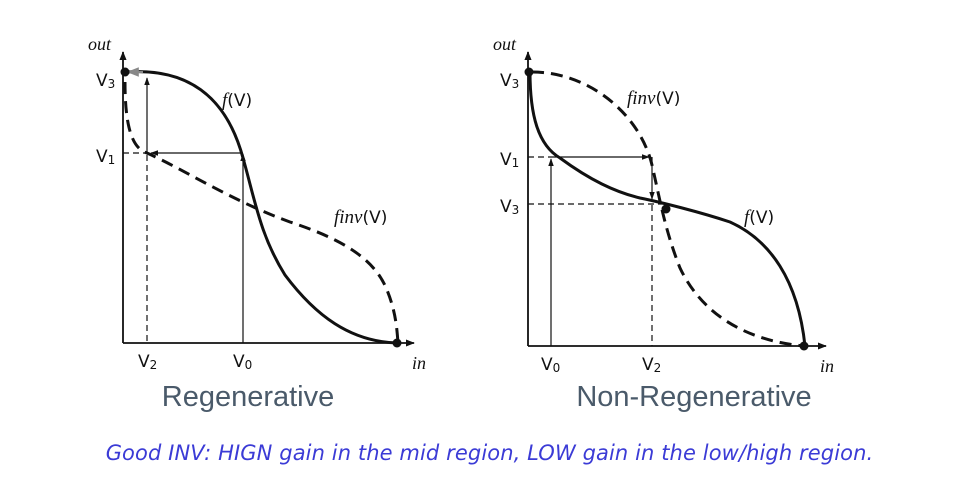 This screenshot has width=979, height=481. I want to click on fixed-point-mid, so click(666, 209).